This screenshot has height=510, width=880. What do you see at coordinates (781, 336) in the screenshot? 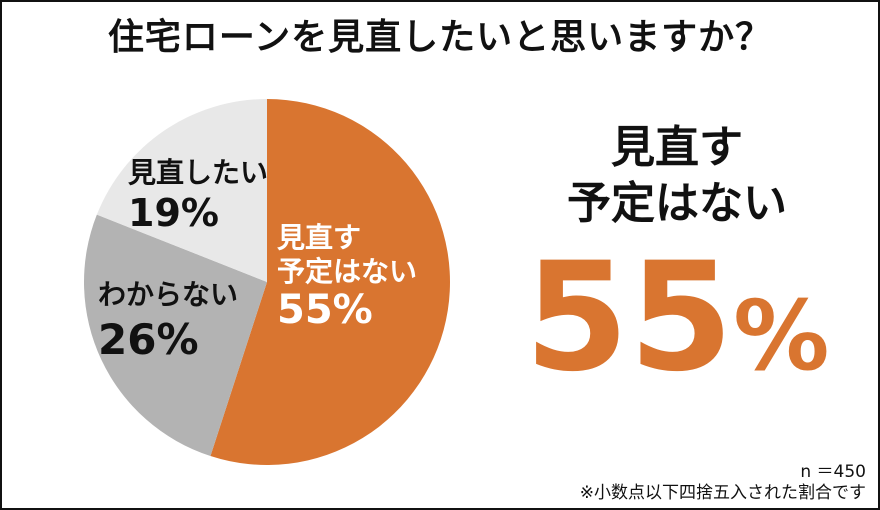
I see `highlight-percent-symbol: %` at bounding box center [781, 336].